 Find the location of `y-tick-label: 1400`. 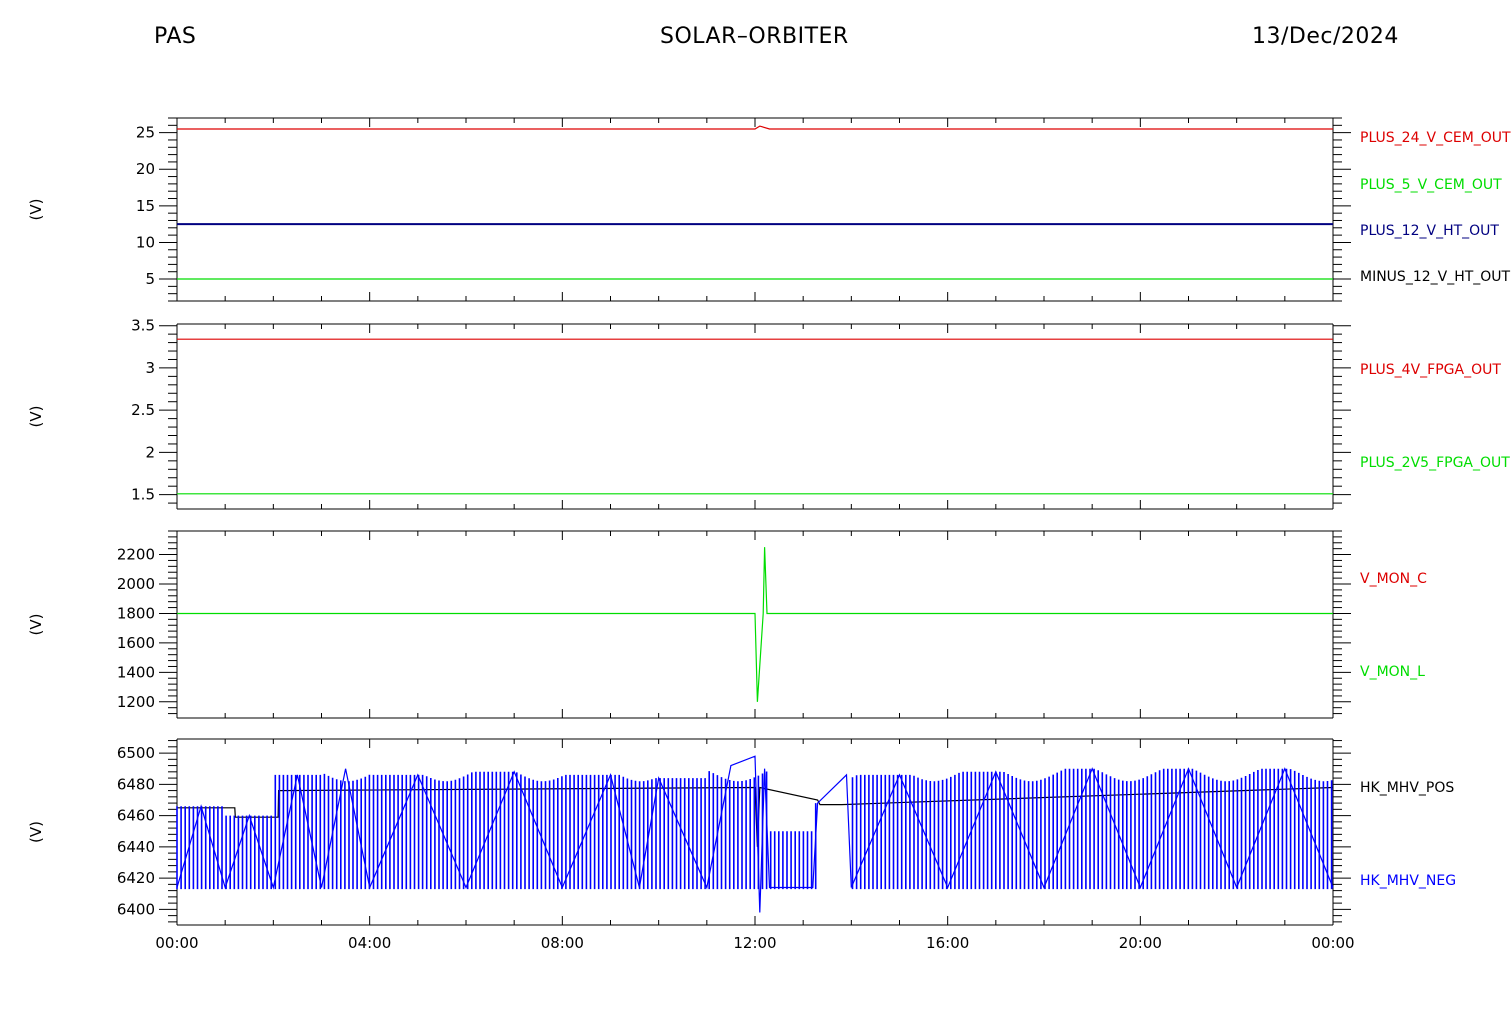

y-tick-label: 1400 is located at coordinates (136, 672).